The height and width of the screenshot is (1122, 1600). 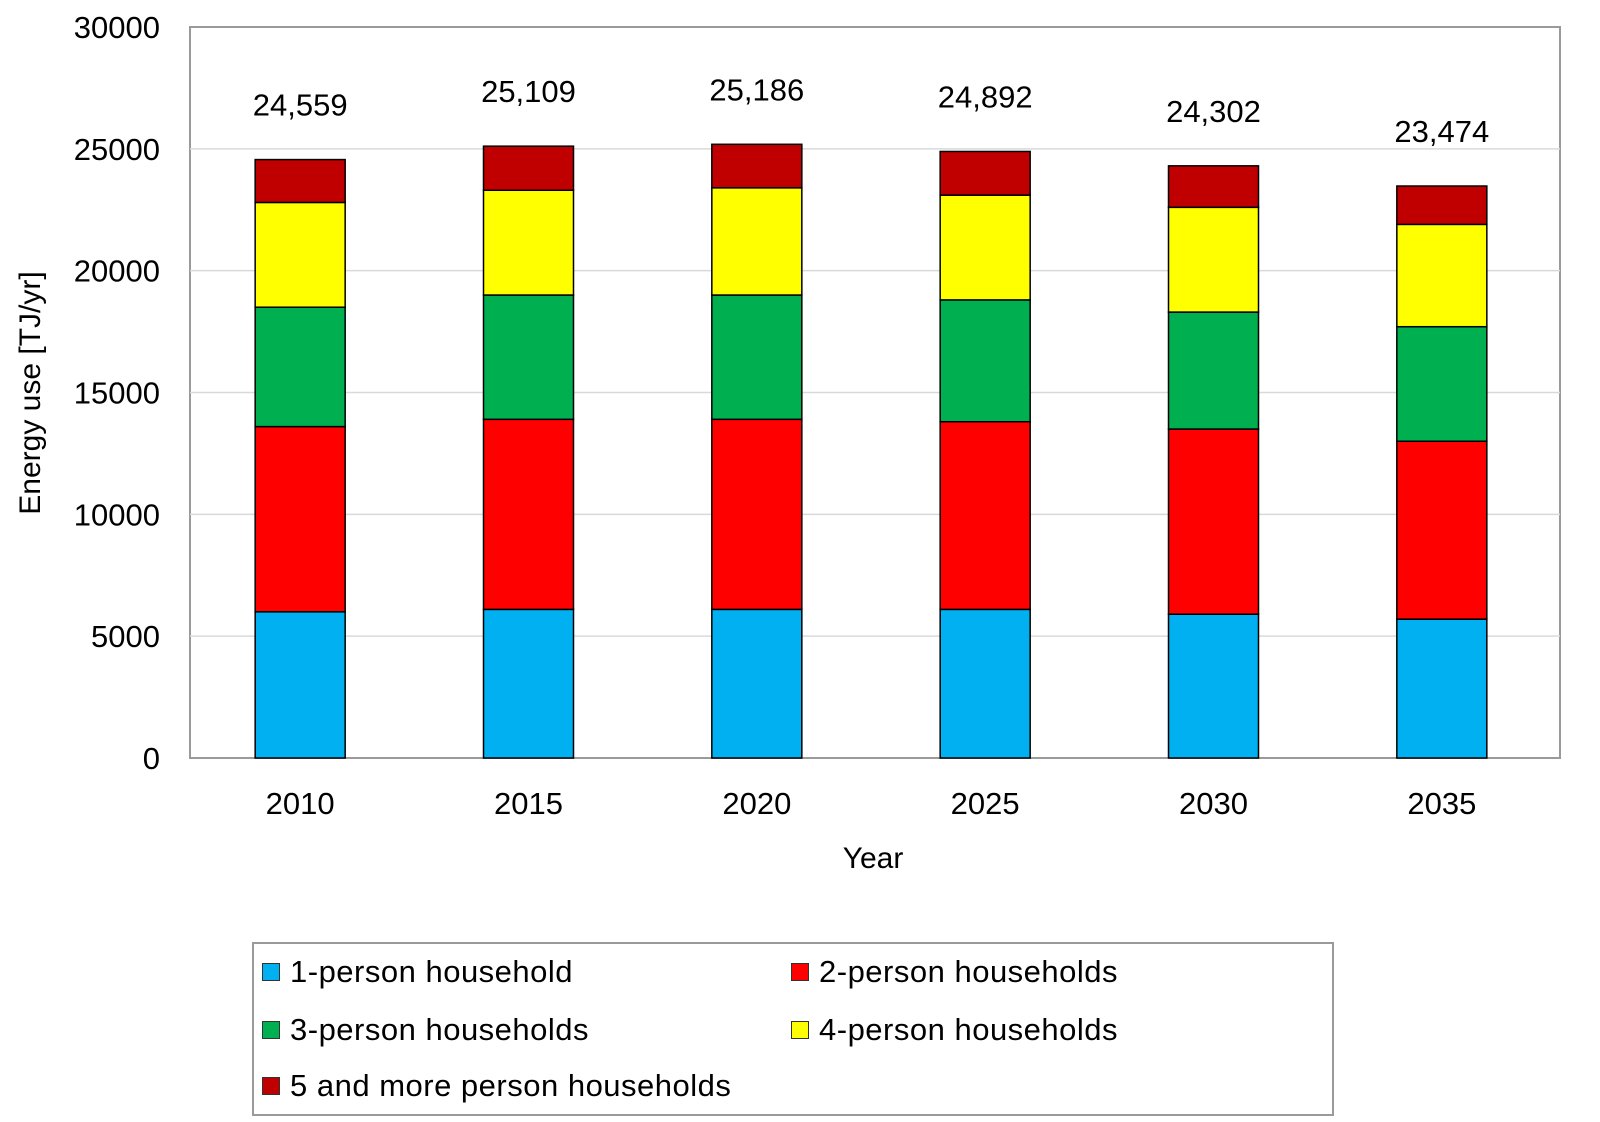 What do you see at coordinates (117, 27) in the screenshot?
I see `y-tick-label: 30000` at bounding box center [117, 27].